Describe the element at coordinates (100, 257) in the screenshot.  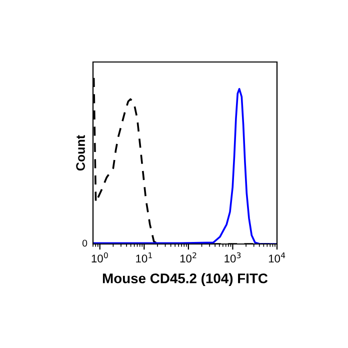
I see `x-tick-label: 10$^{0}$` at that location.